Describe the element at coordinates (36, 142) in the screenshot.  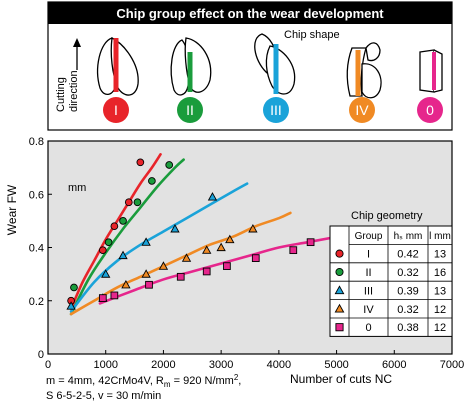
I see `y-tick-label: 0.8` at that location.